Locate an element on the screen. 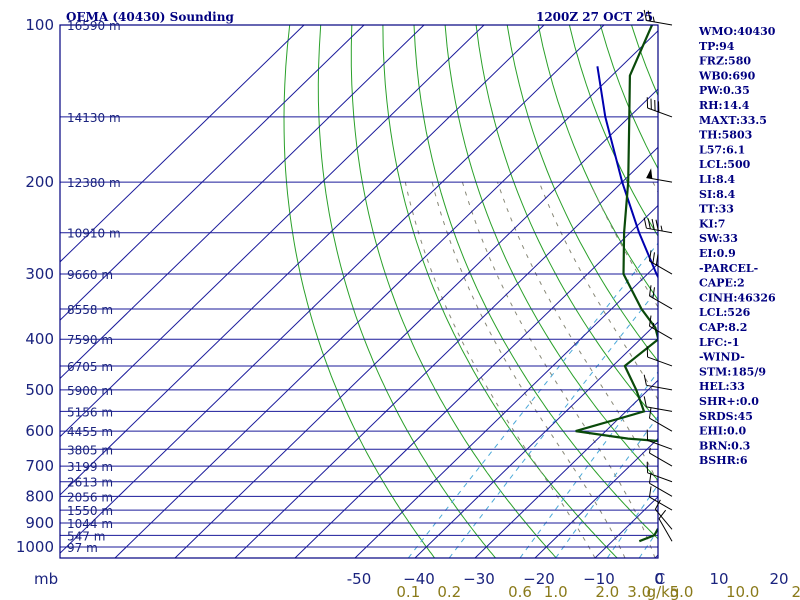  wind-barb-half-flag is located at coordinates (653, 325).